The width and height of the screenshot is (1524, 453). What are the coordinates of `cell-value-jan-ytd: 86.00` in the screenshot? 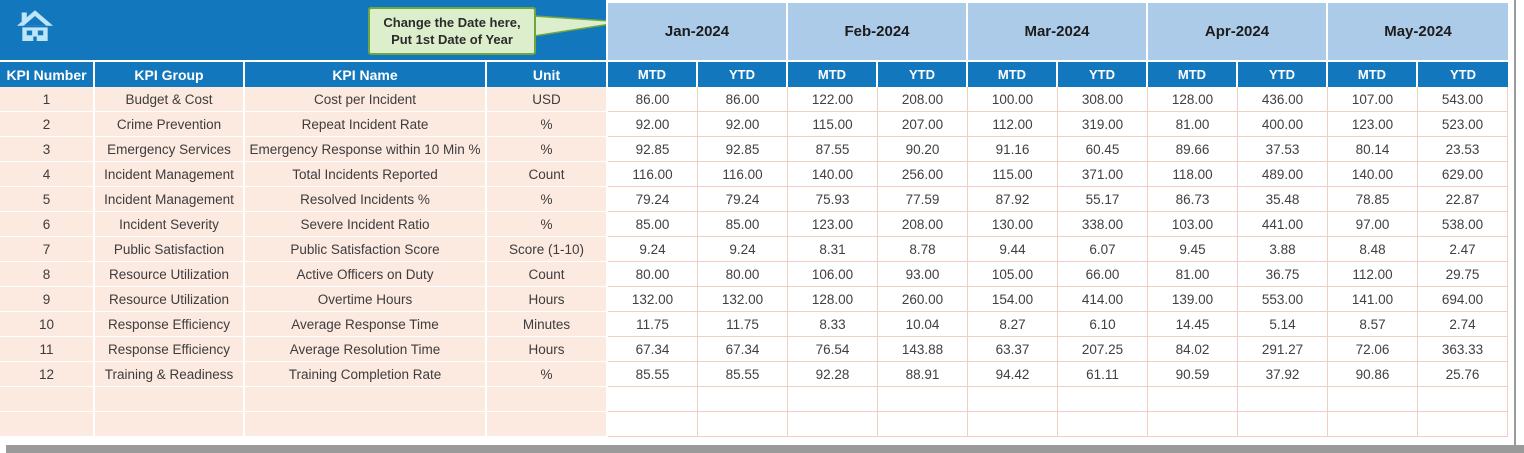 It's located at (743, 99).